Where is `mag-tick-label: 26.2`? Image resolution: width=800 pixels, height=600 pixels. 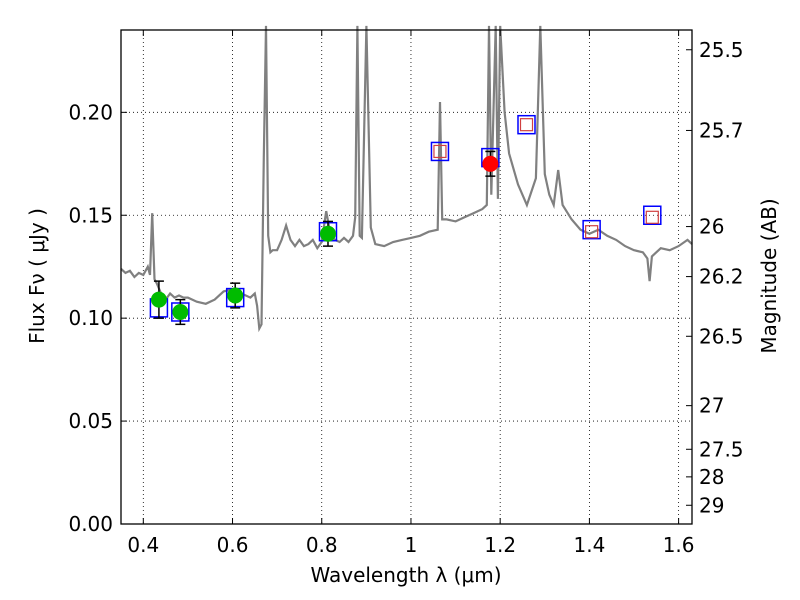 mag-tick-label: 26.2 is located at coordinates (721, 277).